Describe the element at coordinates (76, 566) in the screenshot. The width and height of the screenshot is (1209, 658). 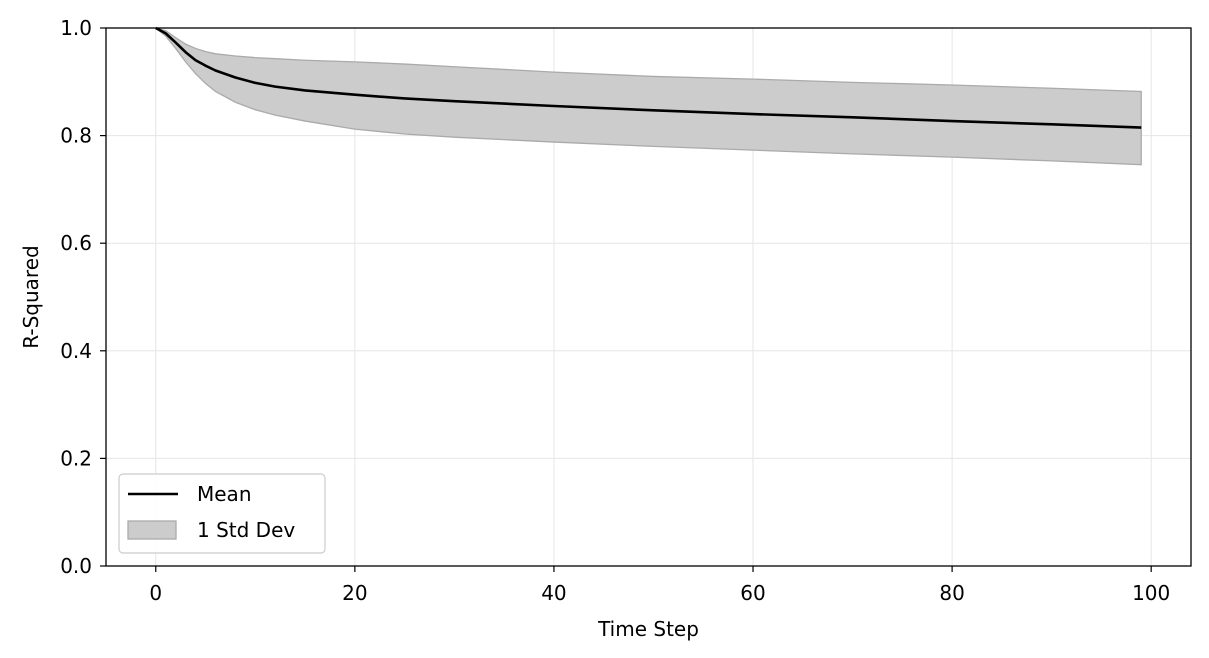
I see `y-tick-label: 0.0` at that location.